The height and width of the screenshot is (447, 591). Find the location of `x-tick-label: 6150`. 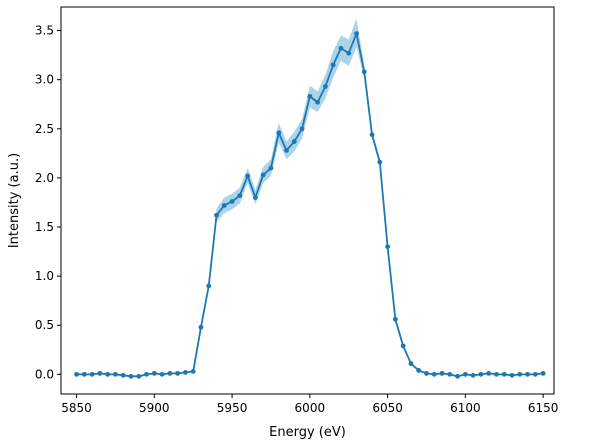

x-tick-label: 6150 is located at coordinates (543, 408).